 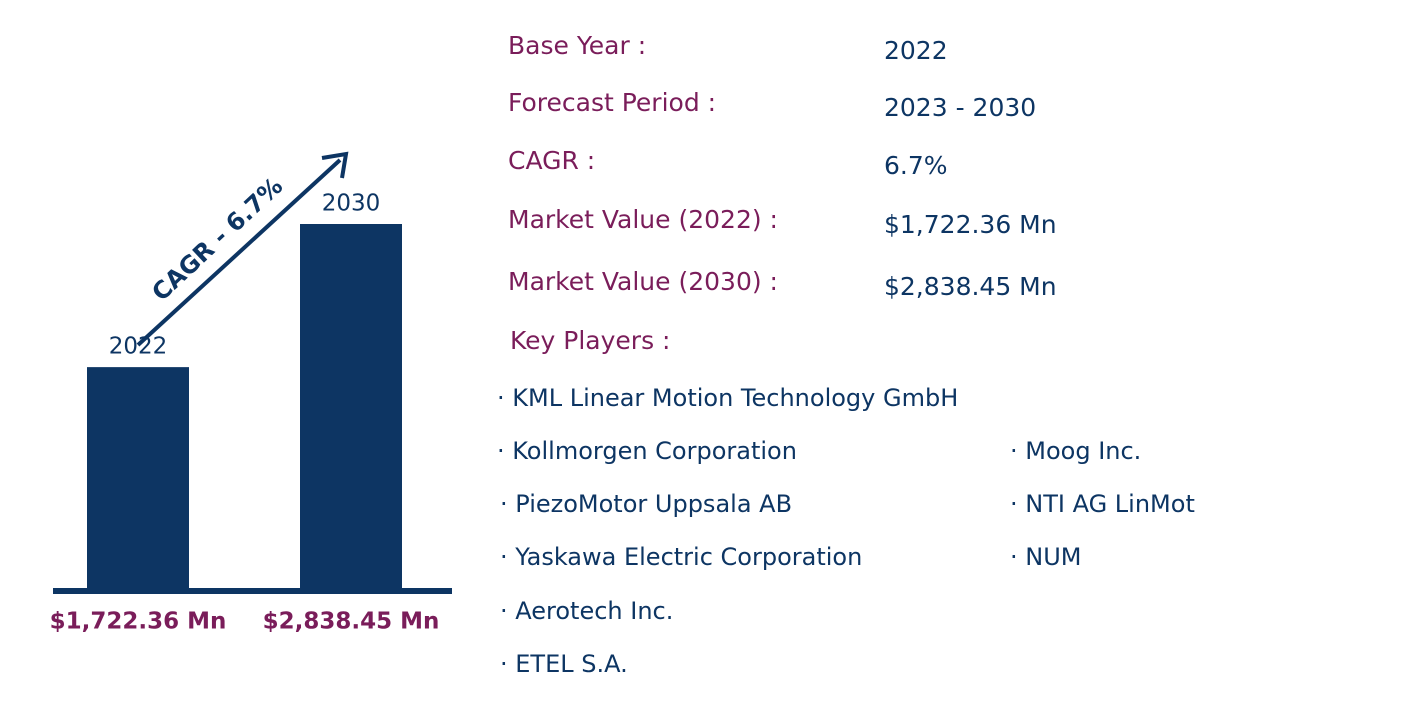 What do you see at coordinates (1045, 557) in the screenshot?
I see `key-player: · NUM` at bounding box center [1045, 557].